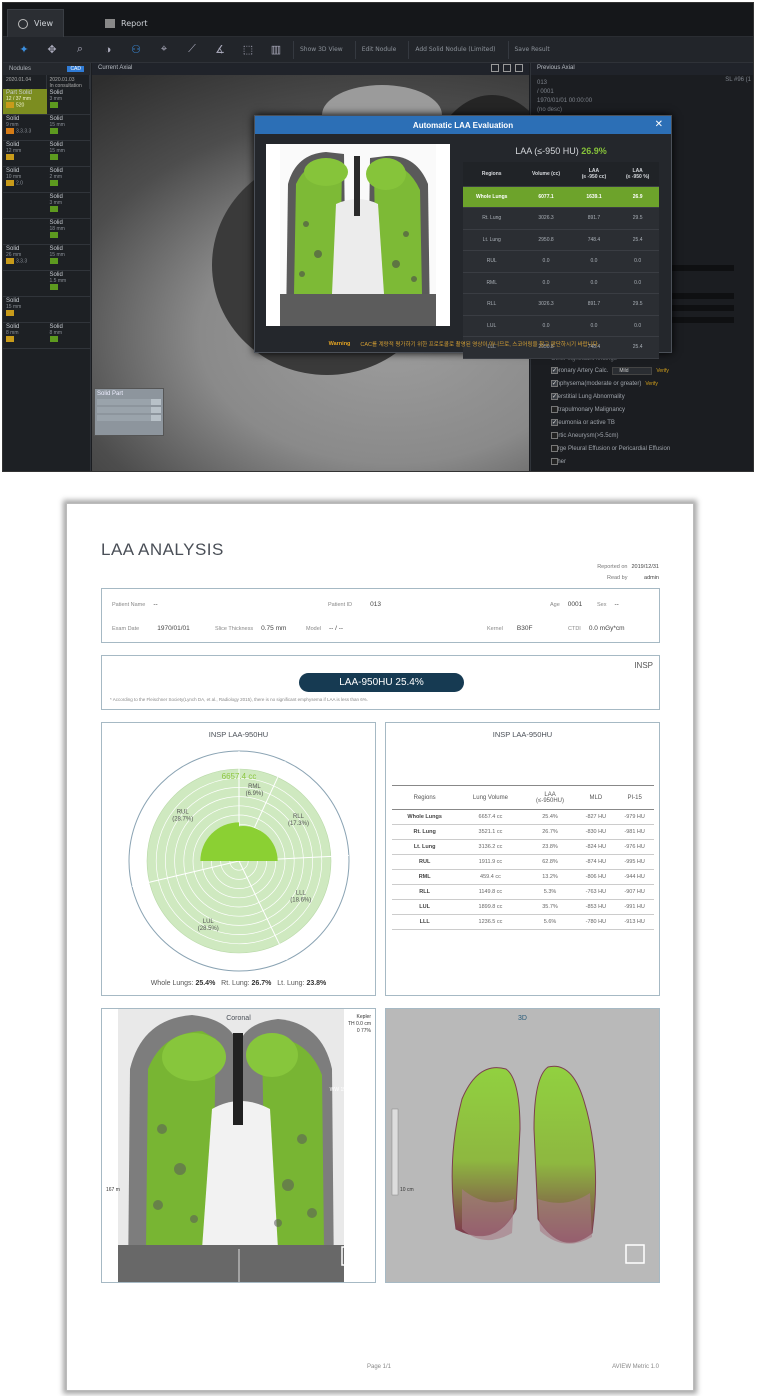 The width and height of the screenshot is (758, 1396). What do you see at coordinates (355, 604) in the screenshot?
I see `patient-id-field: Patient ID 013` at bounding box center [355, 604].